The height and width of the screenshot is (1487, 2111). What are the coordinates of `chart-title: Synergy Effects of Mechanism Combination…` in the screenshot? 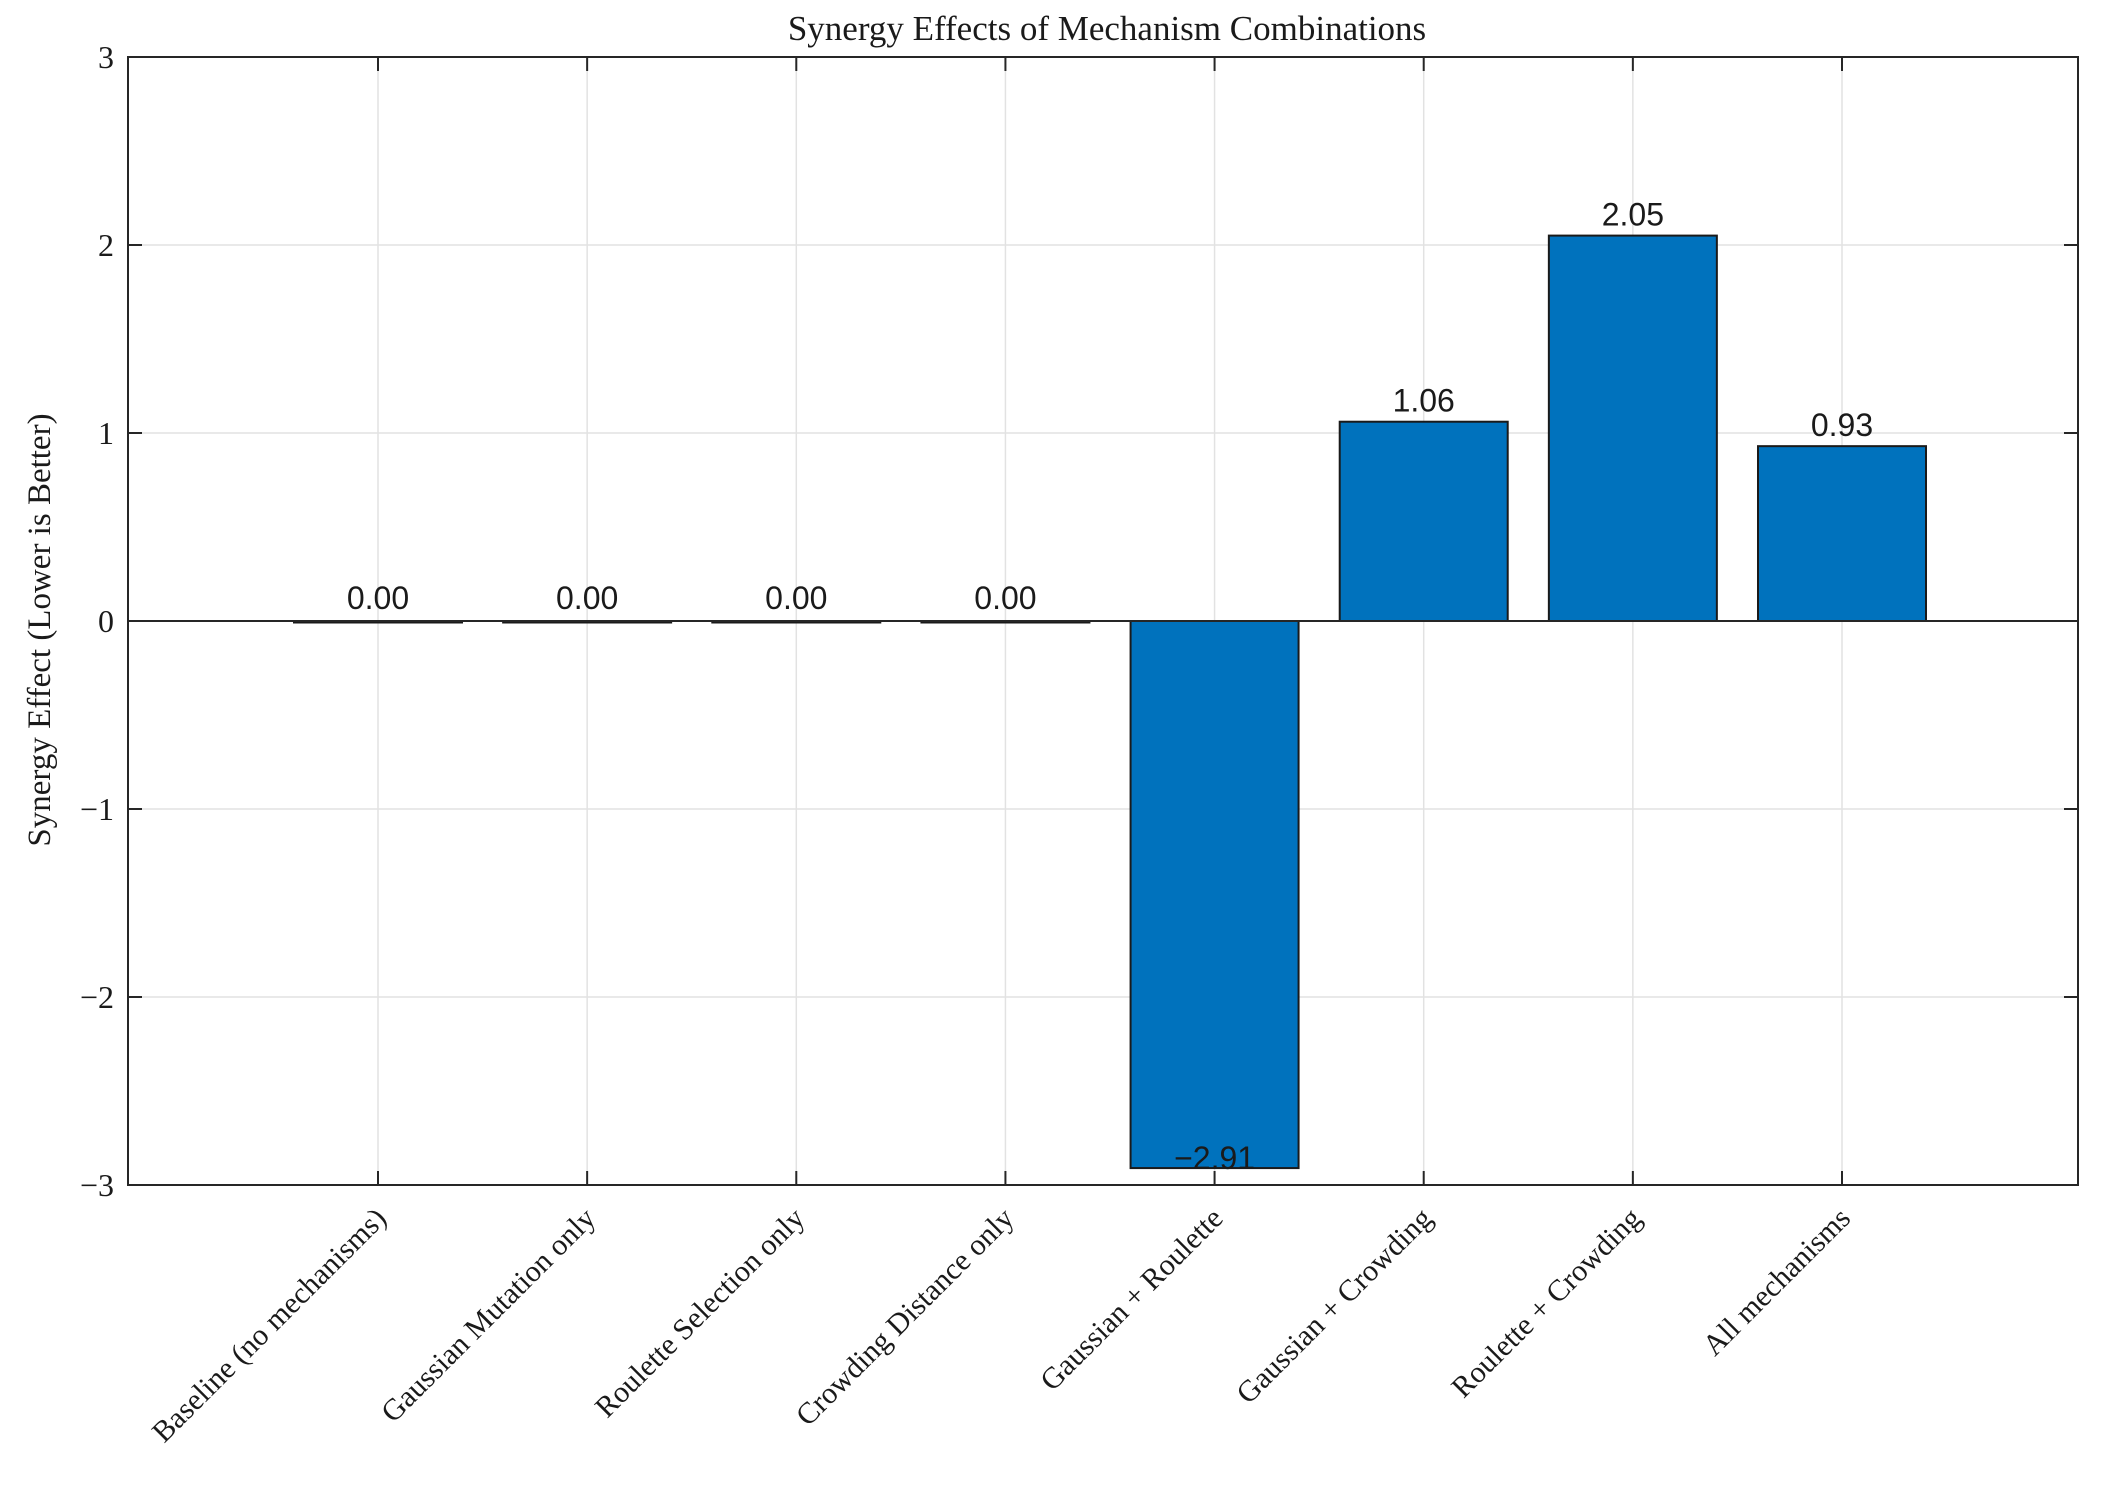 It's located at (1107, 28).